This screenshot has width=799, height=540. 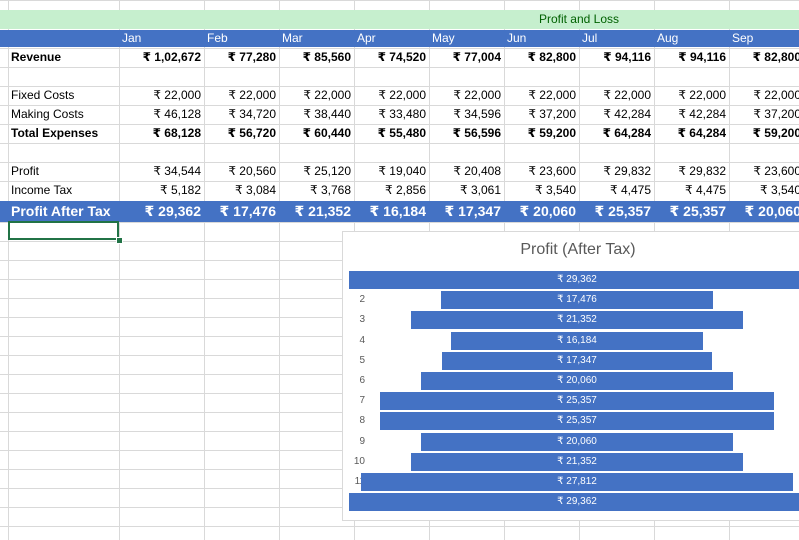 I want to click on profit-cell: ₹ 20,560, so click(x=252, y=171).